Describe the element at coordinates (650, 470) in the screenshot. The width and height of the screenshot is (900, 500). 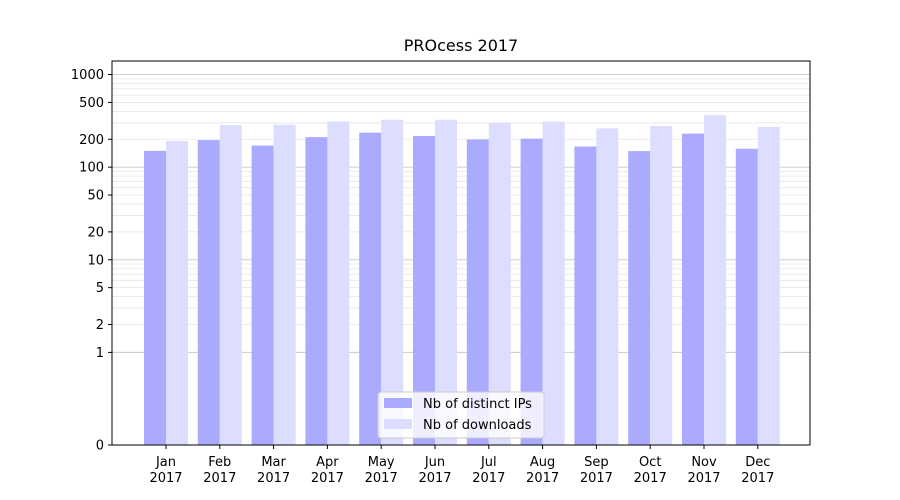
I see `x-tick-label: Oct 2017` at that location.